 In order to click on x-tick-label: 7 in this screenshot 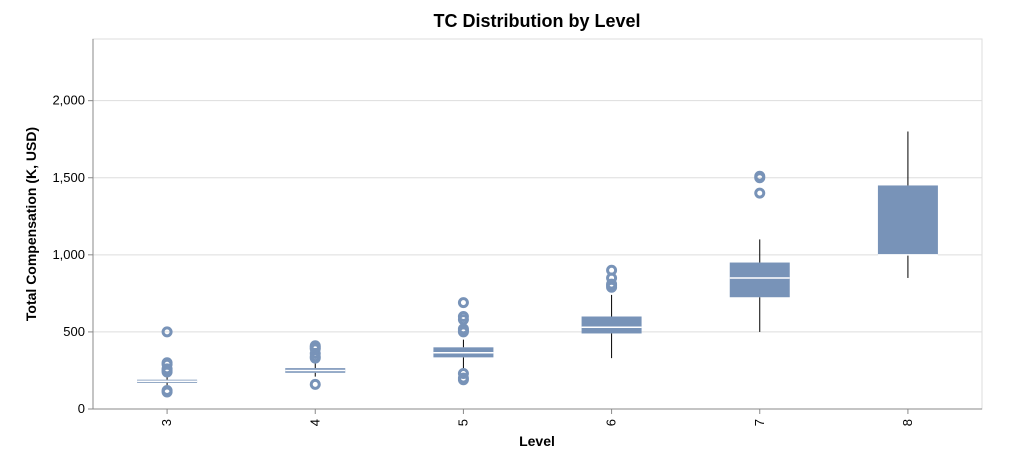, I will do `click(759, 422)`.